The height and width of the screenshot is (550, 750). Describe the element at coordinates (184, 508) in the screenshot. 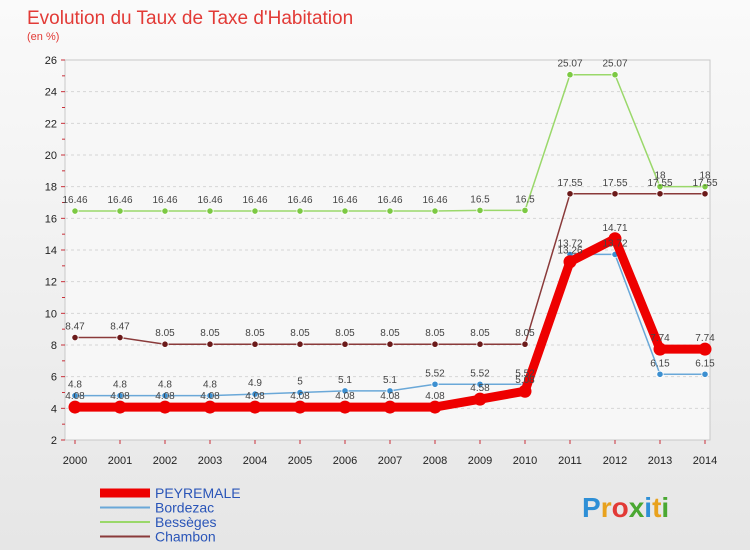

I see `legend-label: Bordezac` at that location.